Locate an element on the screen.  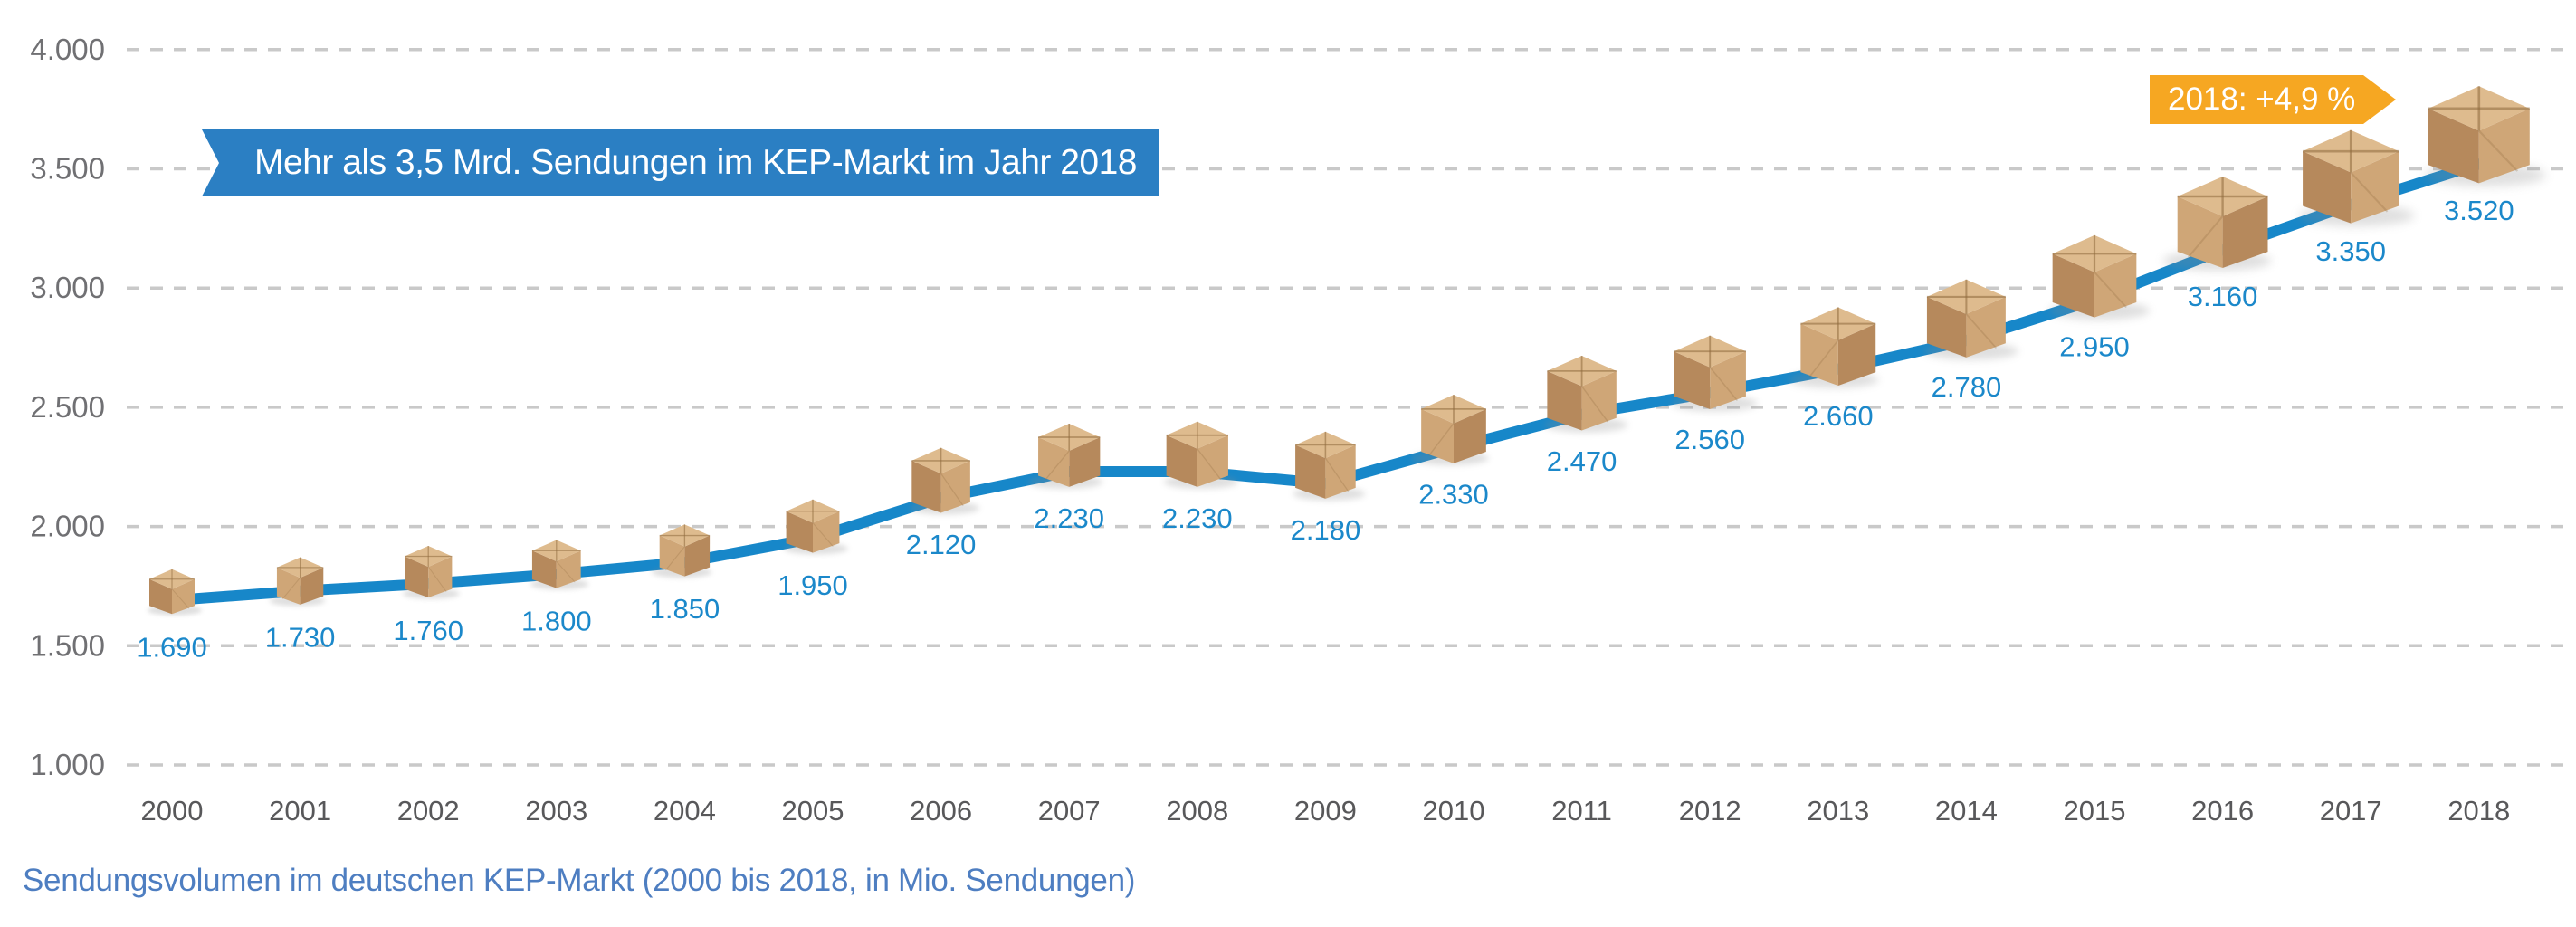
y-axis-tick-label: 3.000 is located at coordinates (67, 287).